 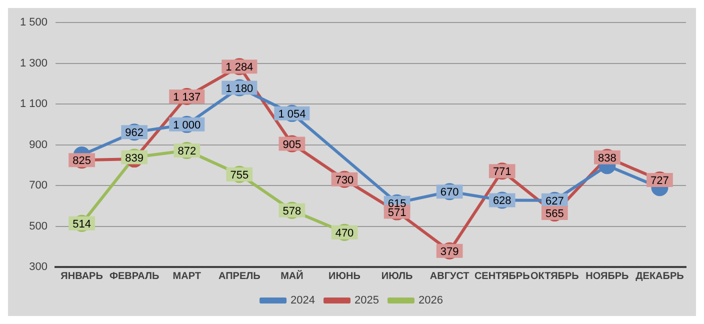 I want to click on y-tick-label: 1 100, so click(x=34, y=104).